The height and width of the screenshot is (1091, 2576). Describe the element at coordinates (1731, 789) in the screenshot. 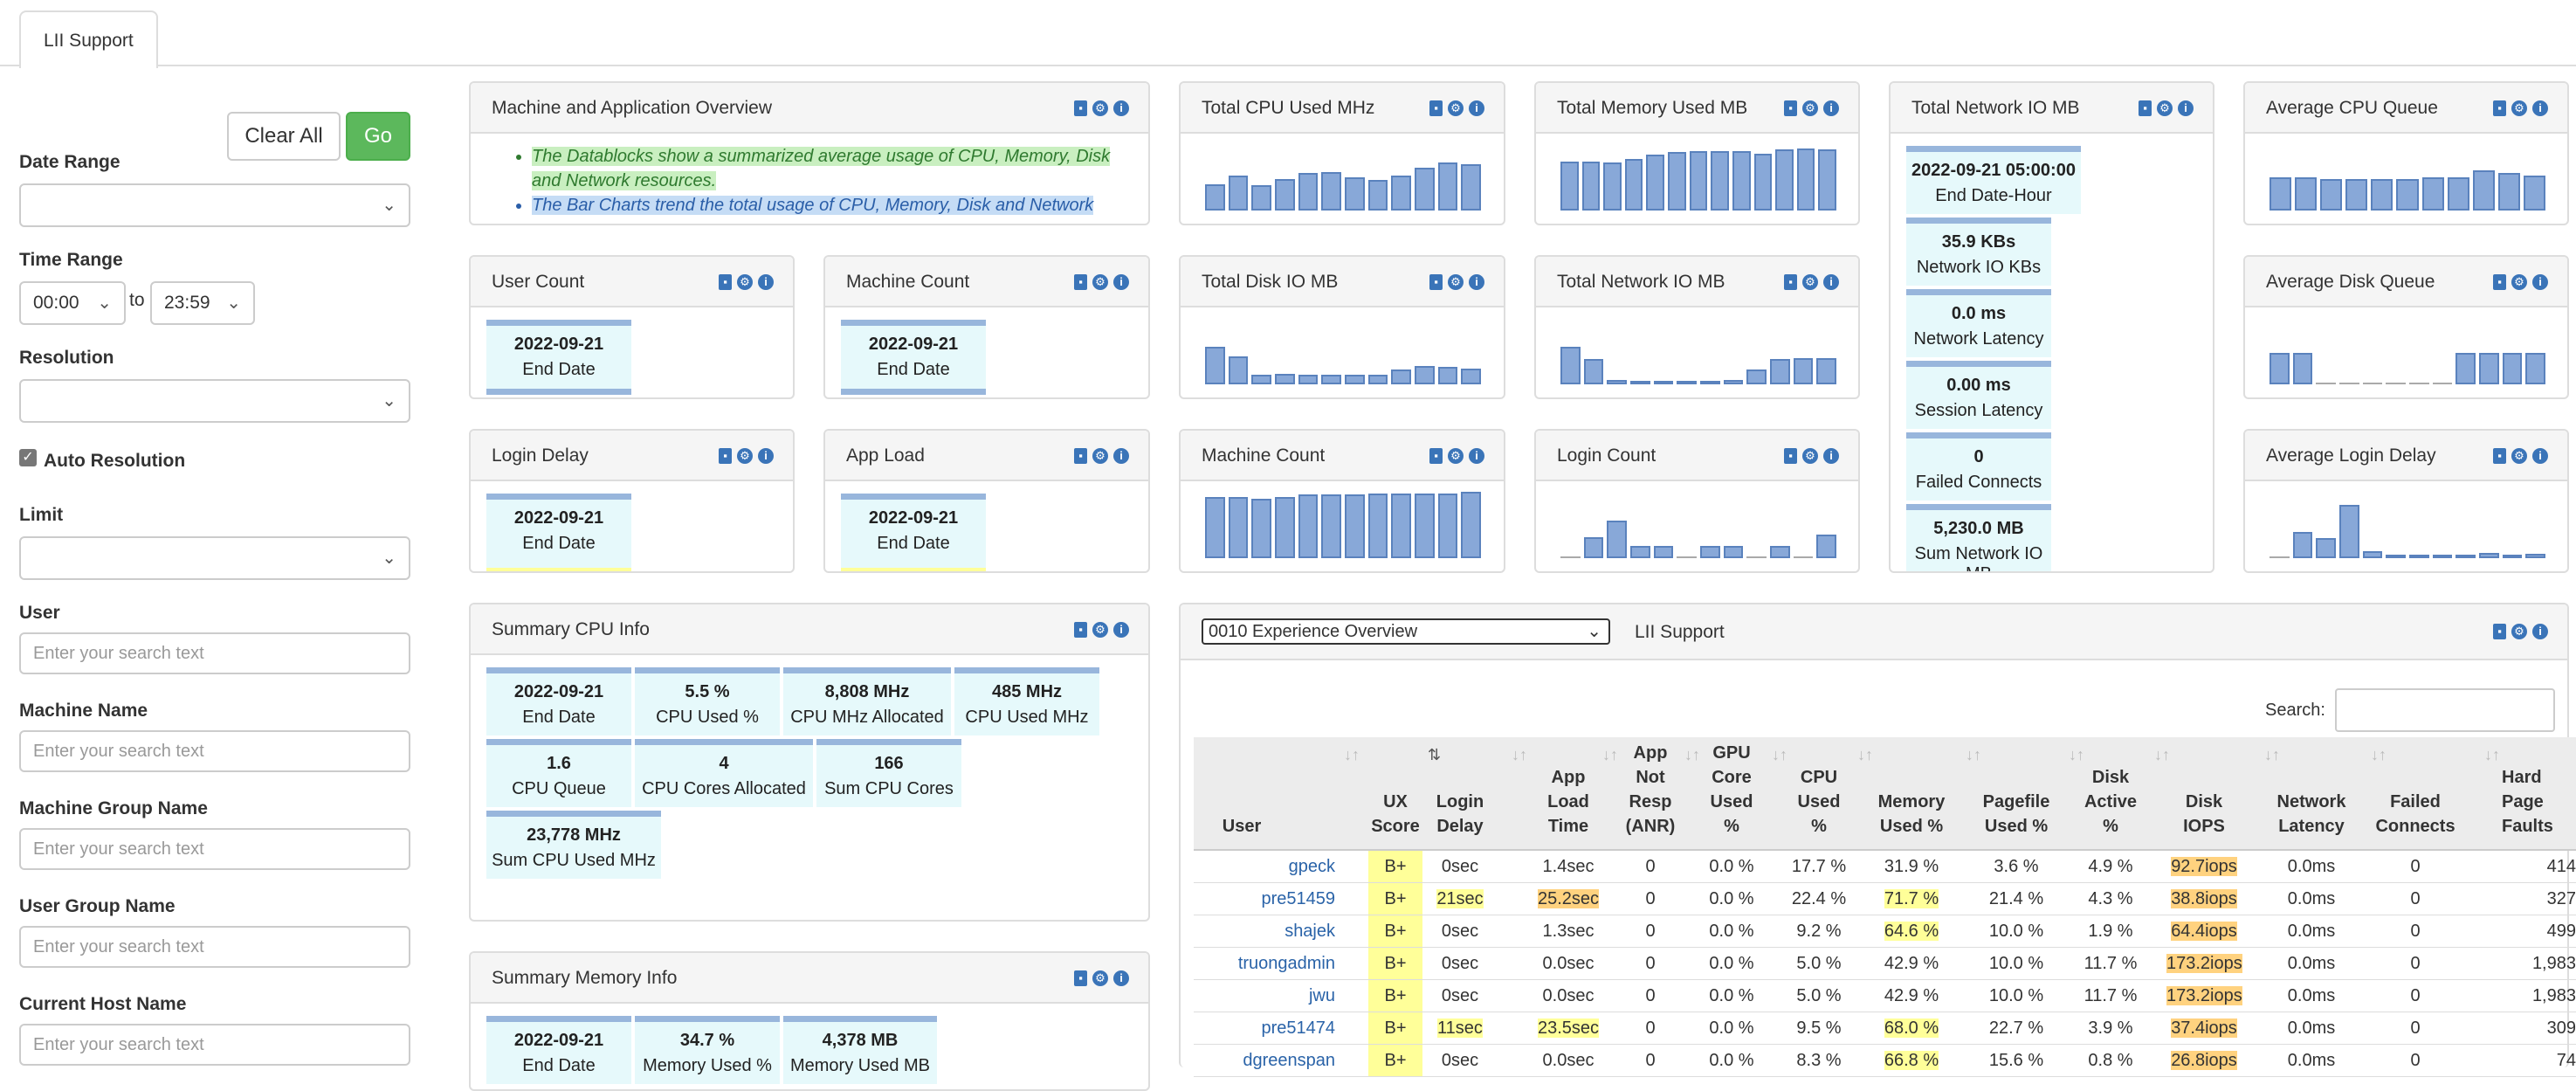

I see `column-header: GPU Core Used %` at that location.